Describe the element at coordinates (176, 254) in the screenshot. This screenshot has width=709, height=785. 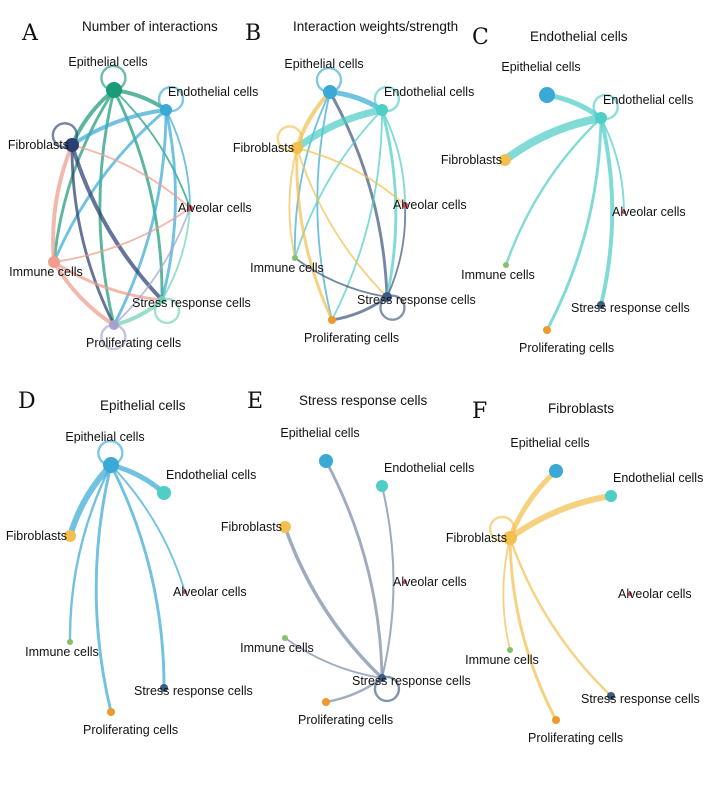
I see `edge-str-alv` at that location.